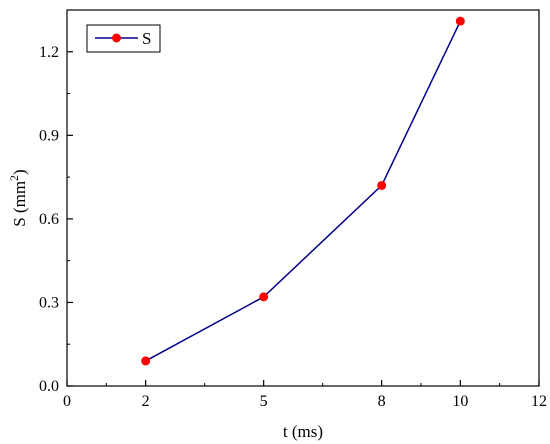 This screenshot has height=444, width=550. Describe the element at coordinates (19, 204) in the screenshot. I see `y-axis-title-base: S (mm` at that location.